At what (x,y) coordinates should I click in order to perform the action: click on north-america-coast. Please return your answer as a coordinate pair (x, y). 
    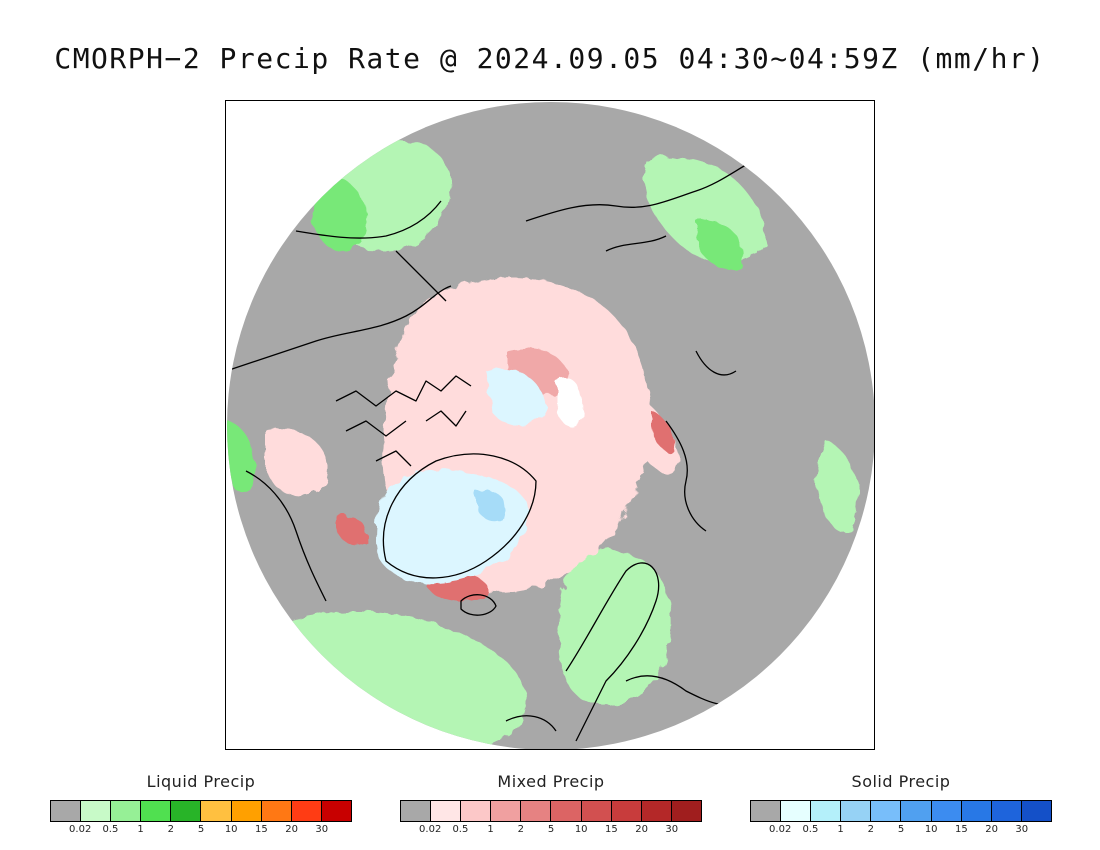
    Looking at the image, I should click on (339, 443).